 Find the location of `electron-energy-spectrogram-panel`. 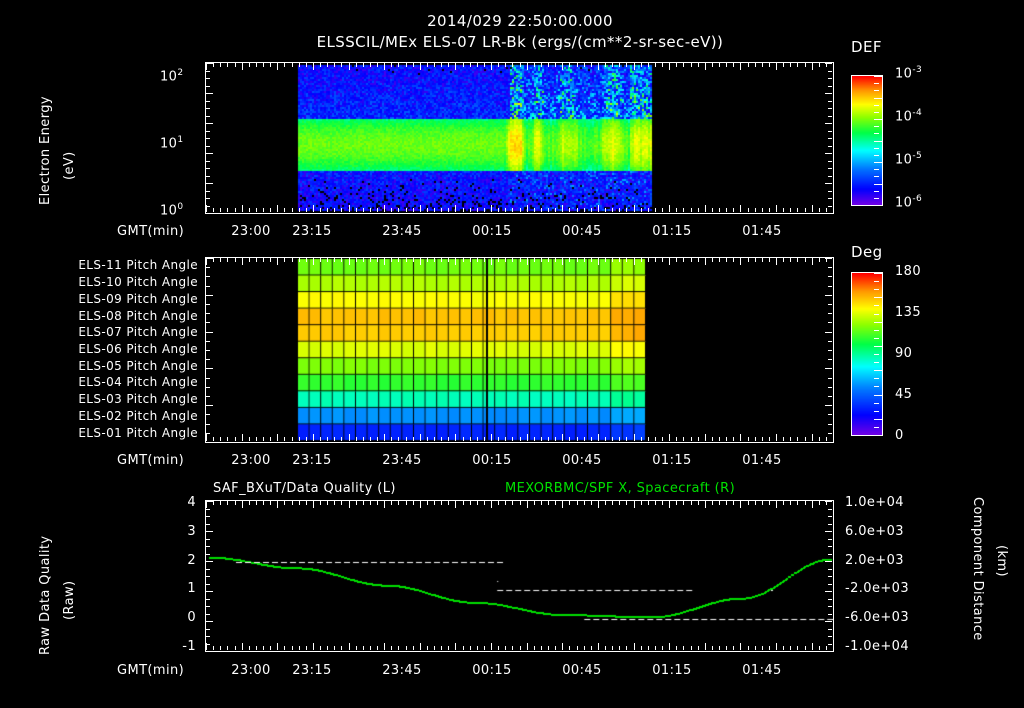

electron-energy-spectrogram-panel is located at coordinates (519, 138).